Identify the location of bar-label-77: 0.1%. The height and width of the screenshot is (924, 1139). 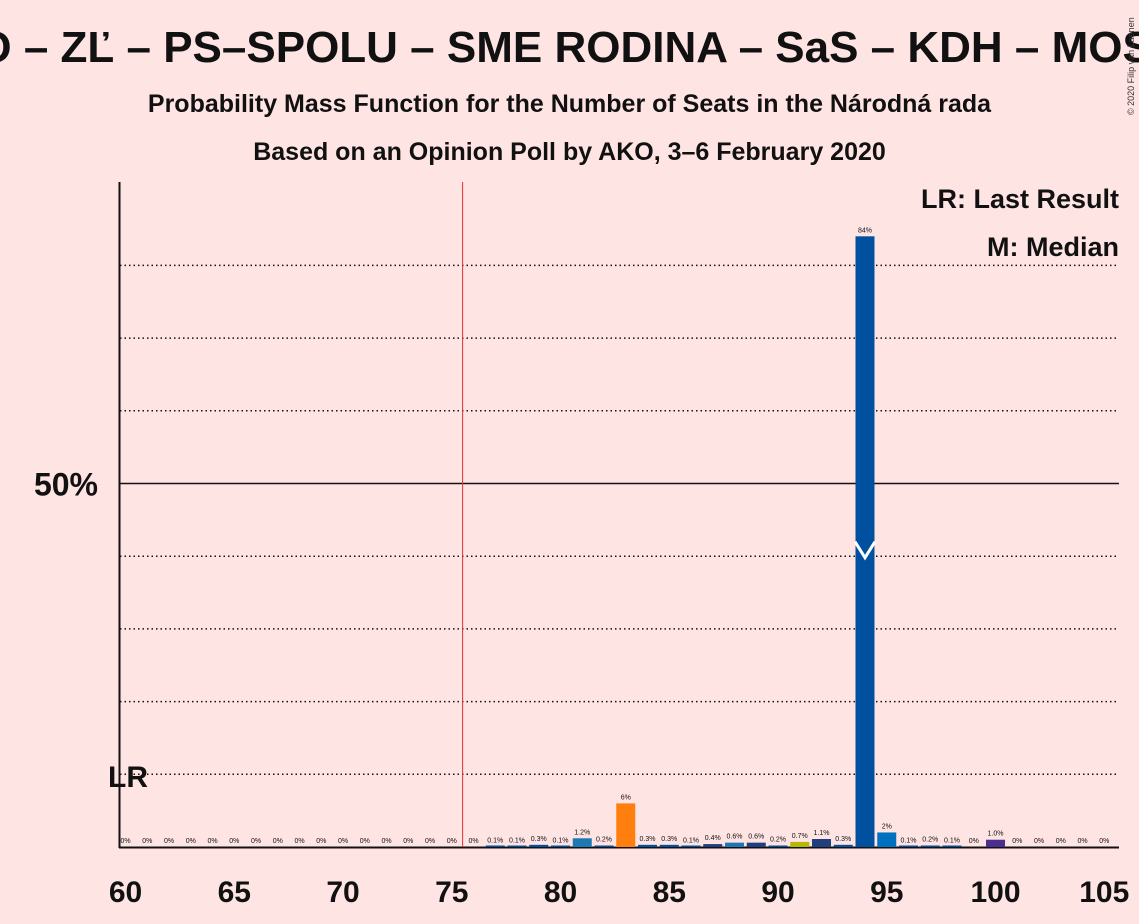
(495, 840).